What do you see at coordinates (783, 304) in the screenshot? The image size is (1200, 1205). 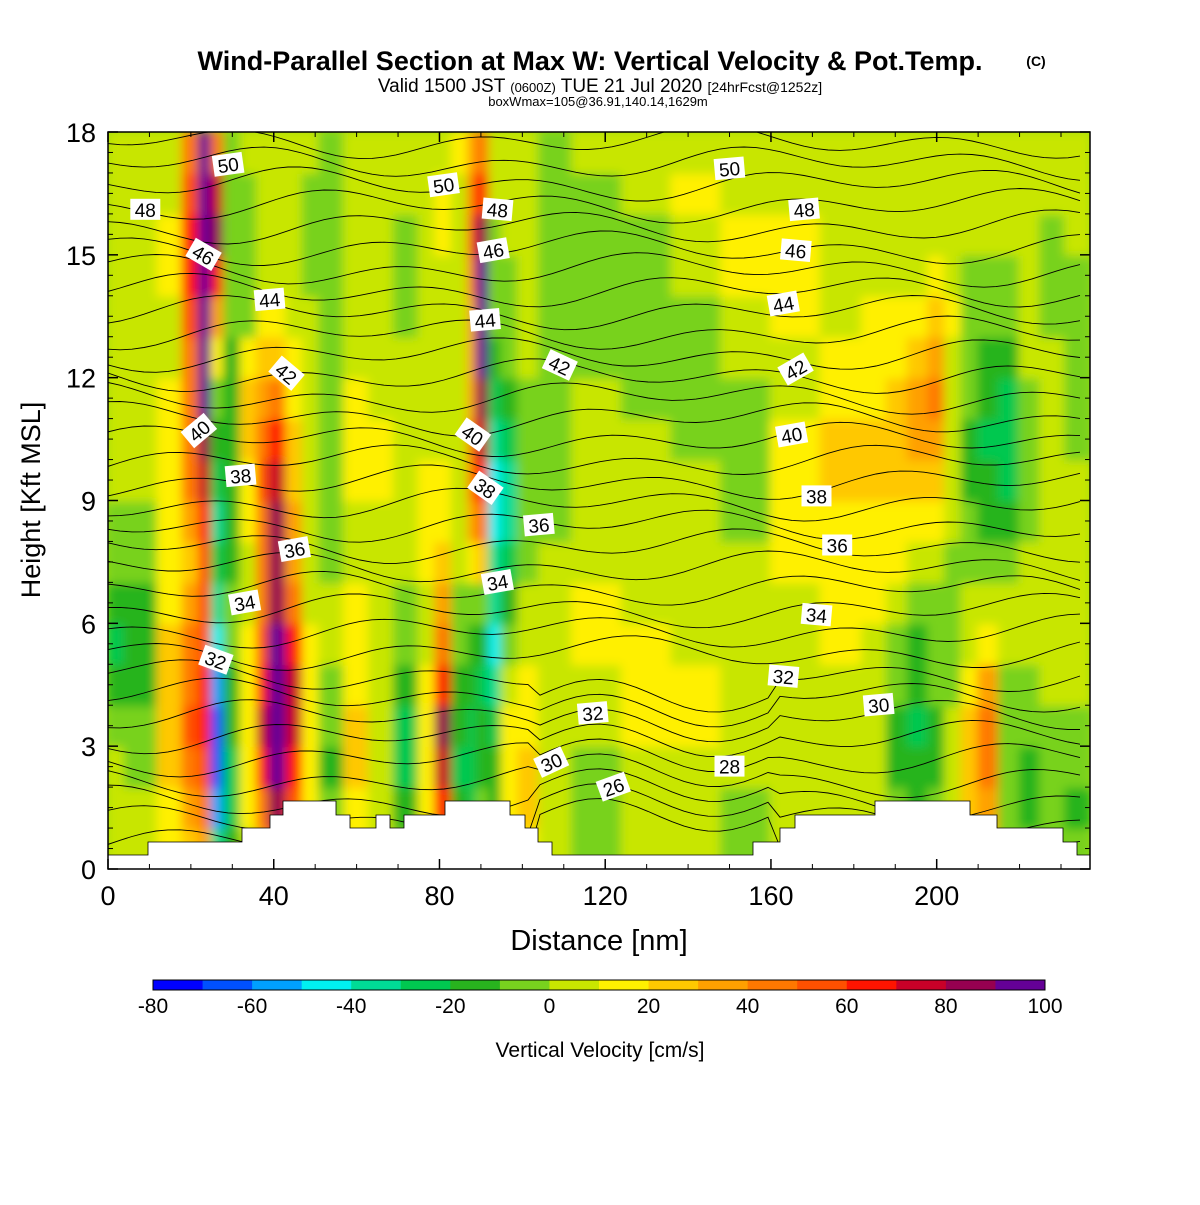 I see `contour-label: 44` at bounding box center [783, 304].